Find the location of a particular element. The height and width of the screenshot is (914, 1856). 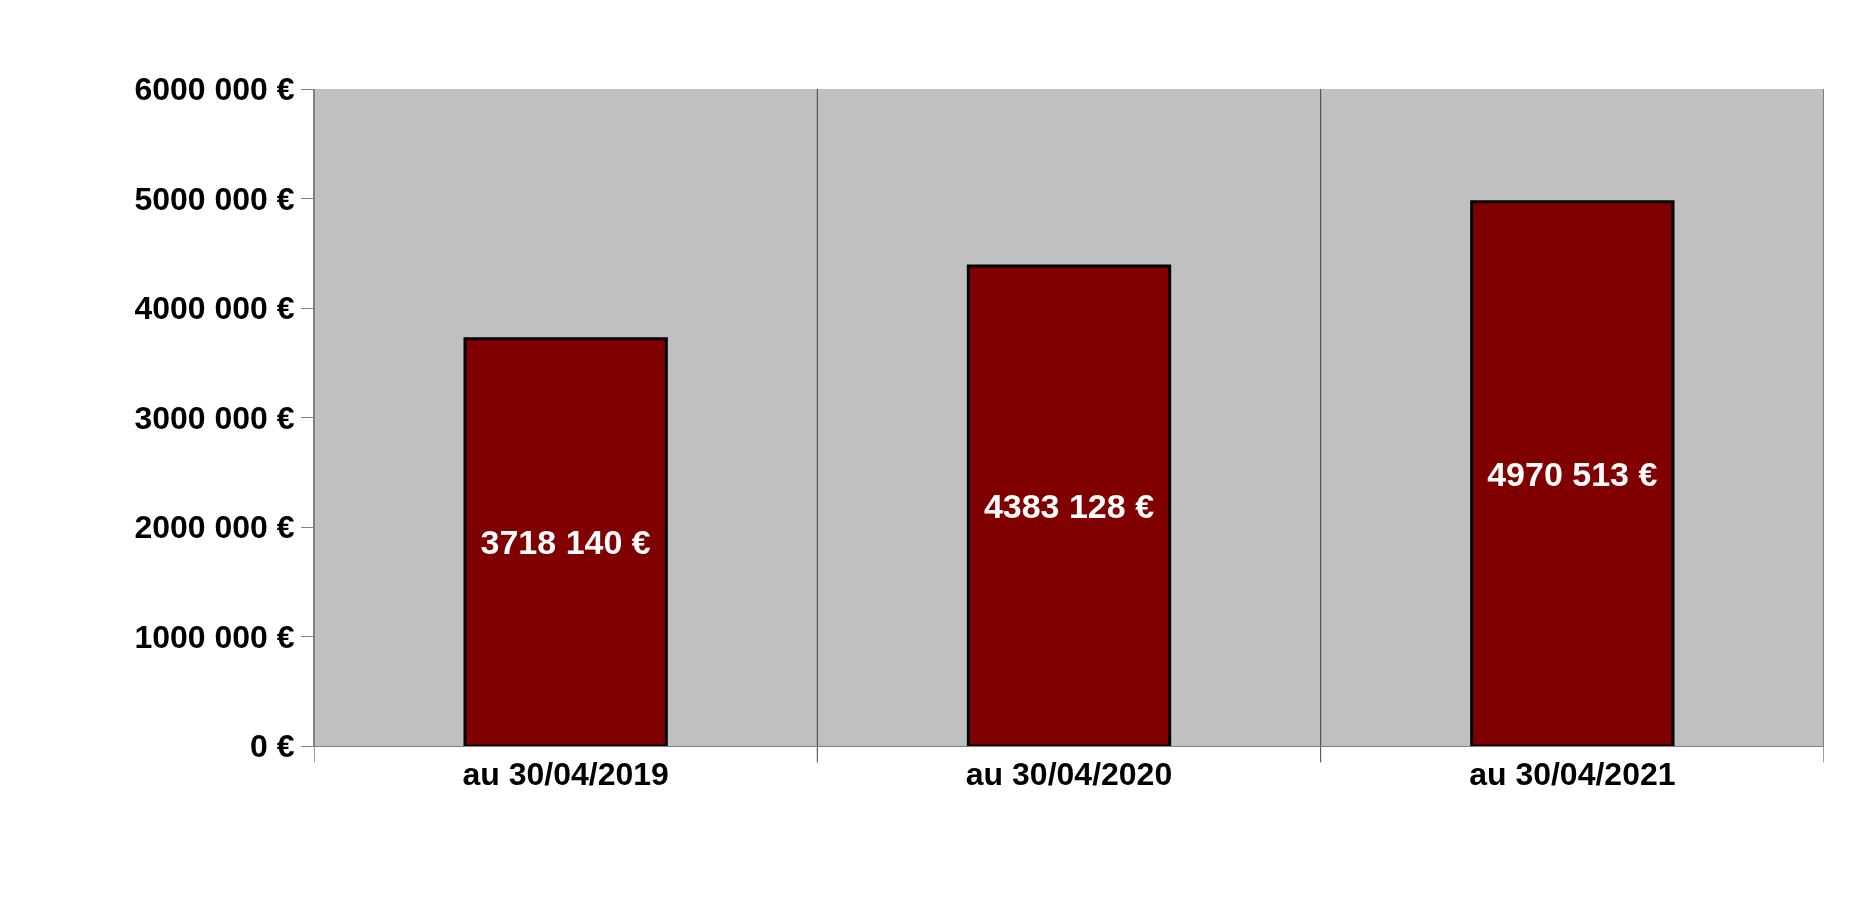

y-tick-label: 3000 000 € is located at coordinates (214, 417).